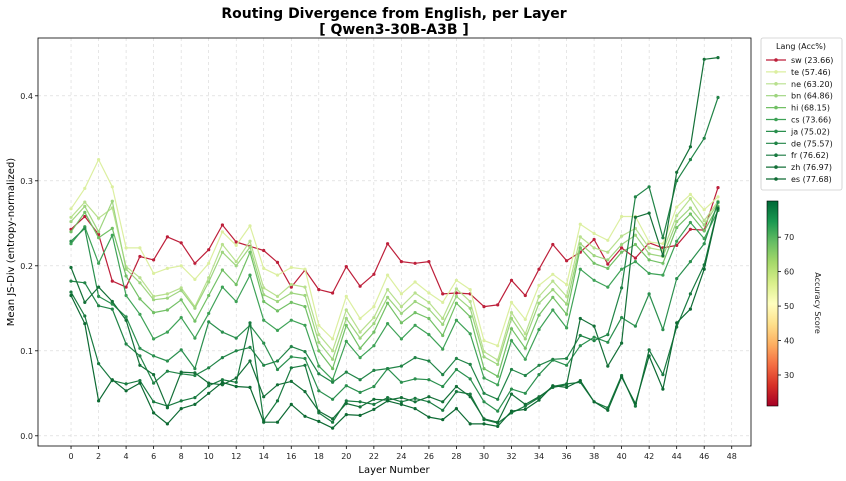  I want to click on legend-label-te: te (57.46), so click(811, 72).